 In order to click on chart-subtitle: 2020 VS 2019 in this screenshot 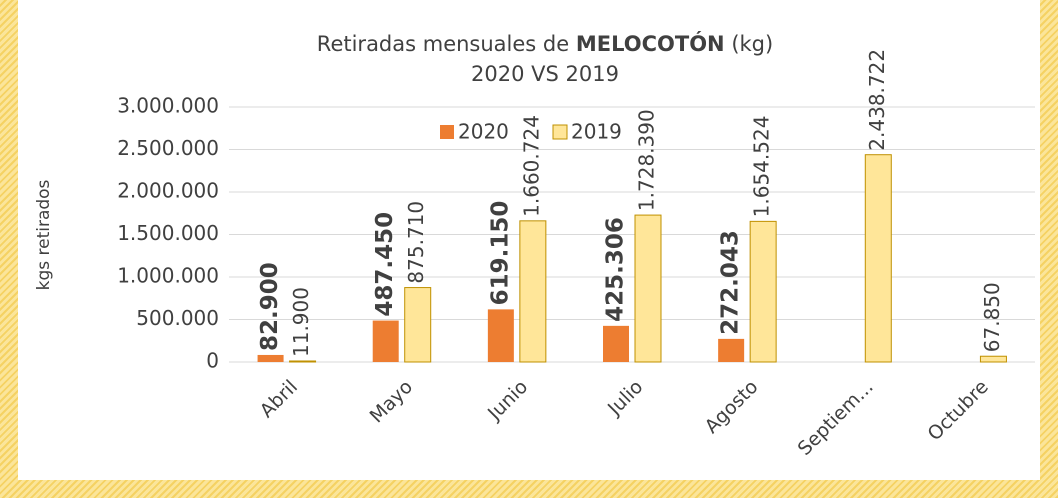, I will do `click(545, 74)`.